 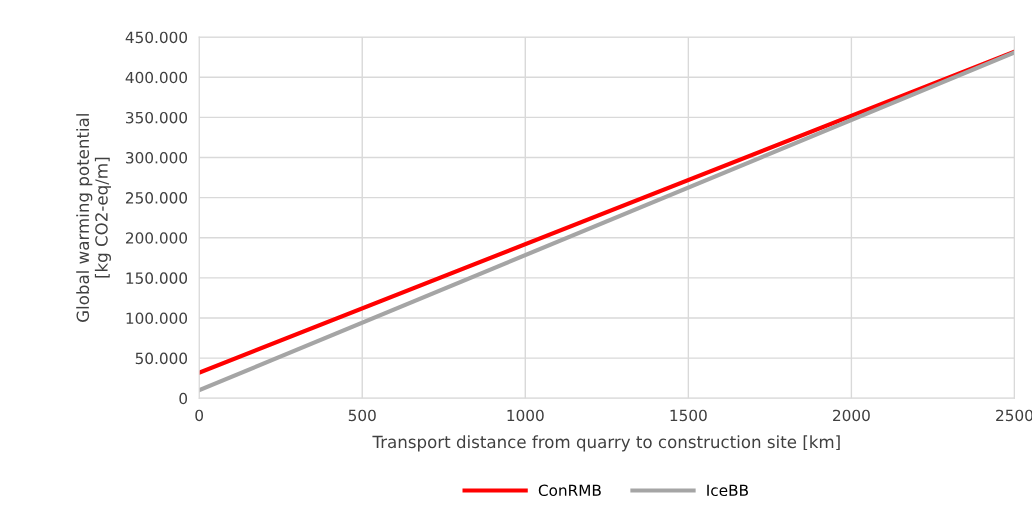 I want to click on y-tick-label: 250.000, so click(x=157, y=198).